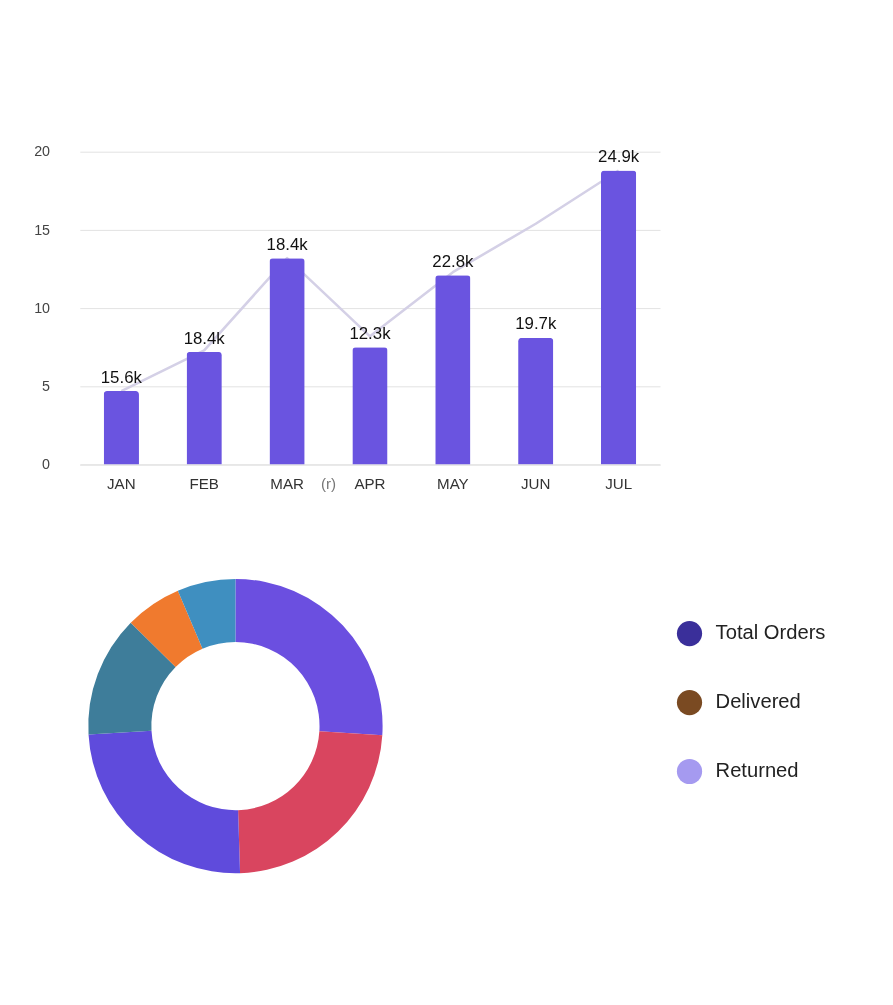 This screenshot has width=893, height=1005. Describe the element at coordinates (121, 377) in the screenshot. I see `annotation: 15.6k` at that location.